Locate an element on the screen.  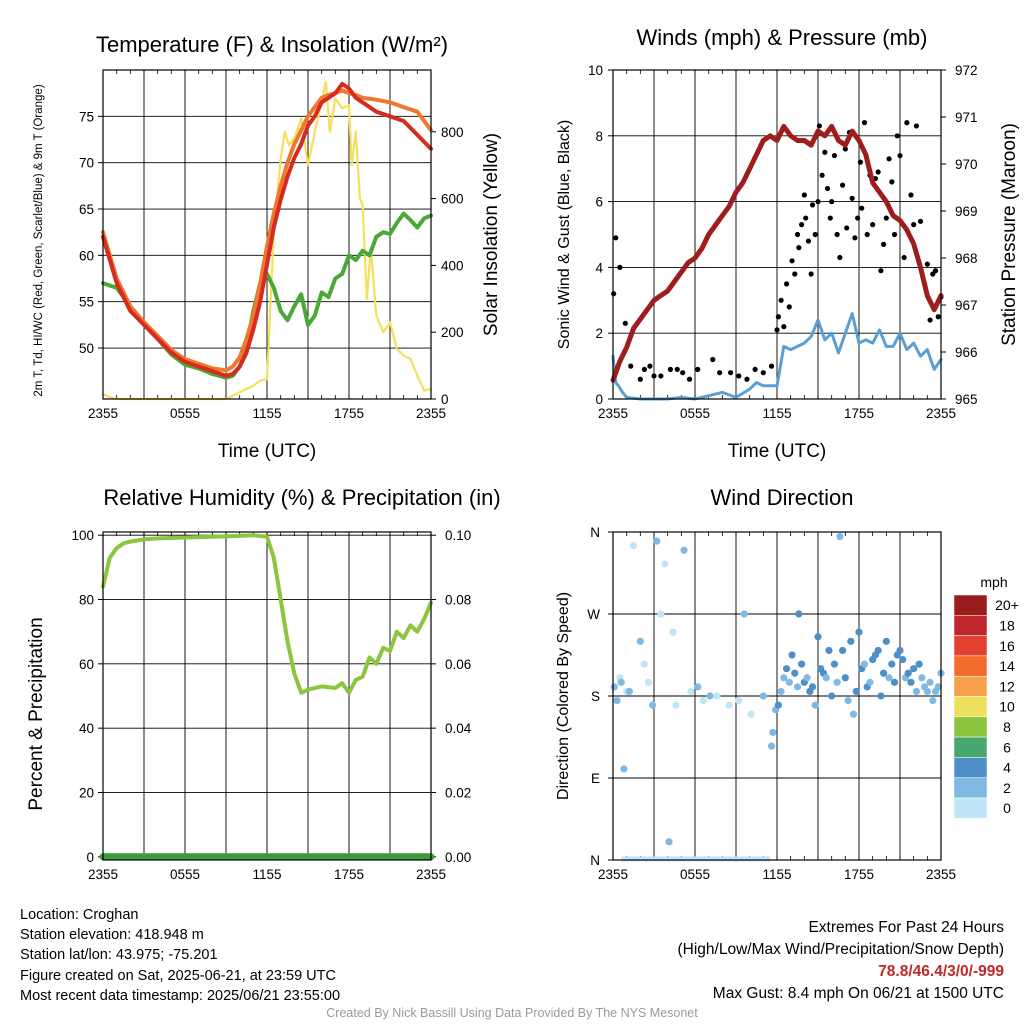
y-tick-label-left: 100 is located at coordinates (82, 535).